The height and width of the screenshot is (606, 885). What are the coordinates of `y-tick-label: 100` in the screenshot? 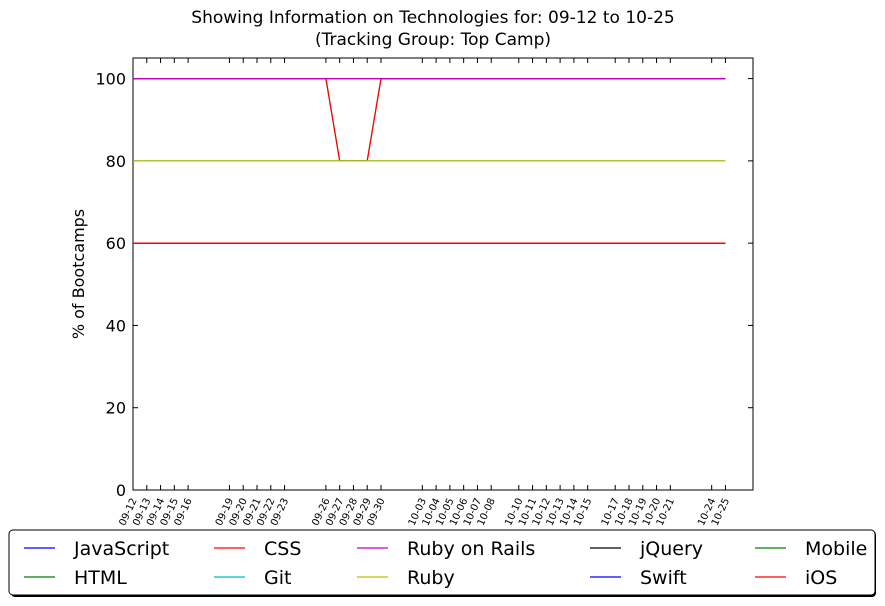 It's located at (110, 79).